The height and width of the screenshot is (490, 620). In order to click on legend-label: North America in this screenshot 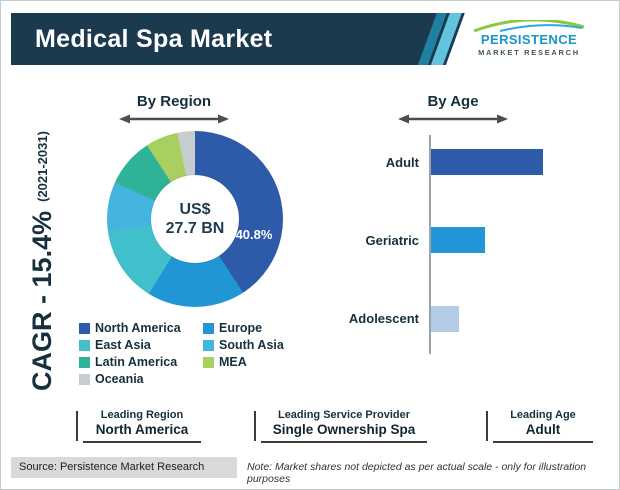, I will do `click(138, 328)`.